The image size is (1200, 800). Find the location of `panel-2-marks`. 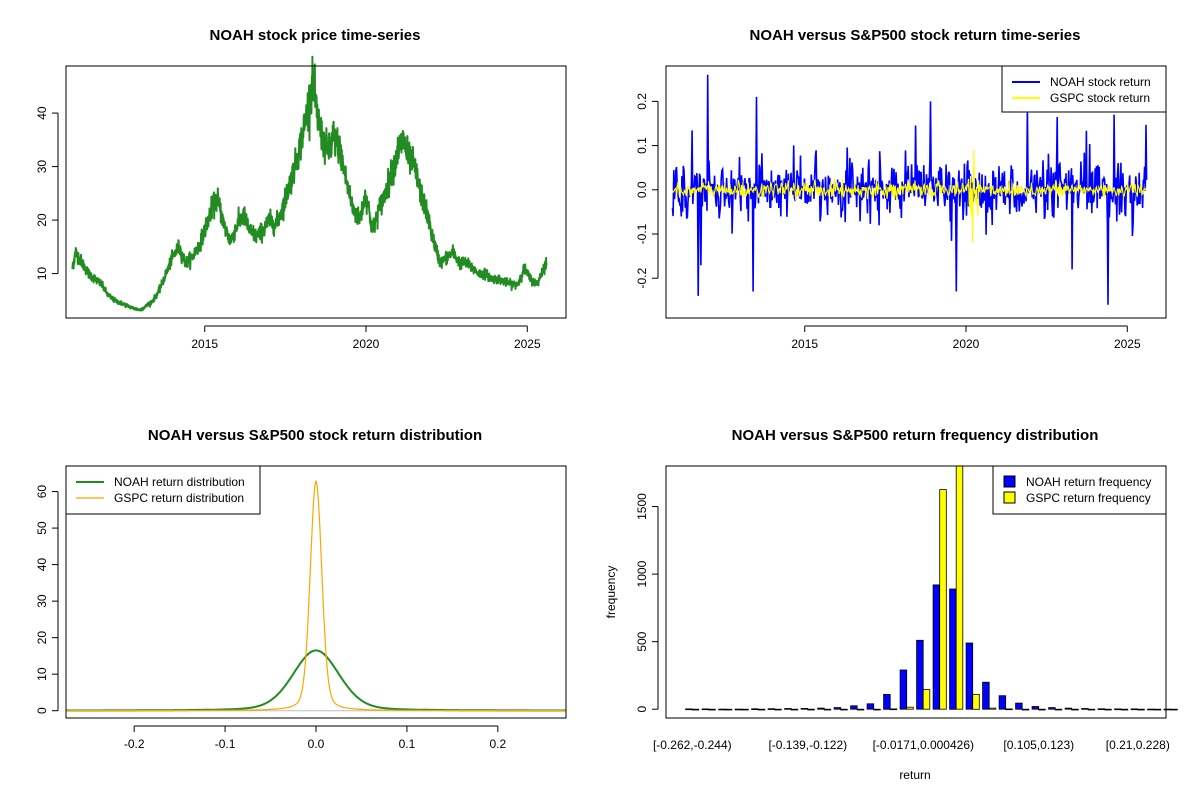

panel-2-marks is located at coordinates (909, 189).